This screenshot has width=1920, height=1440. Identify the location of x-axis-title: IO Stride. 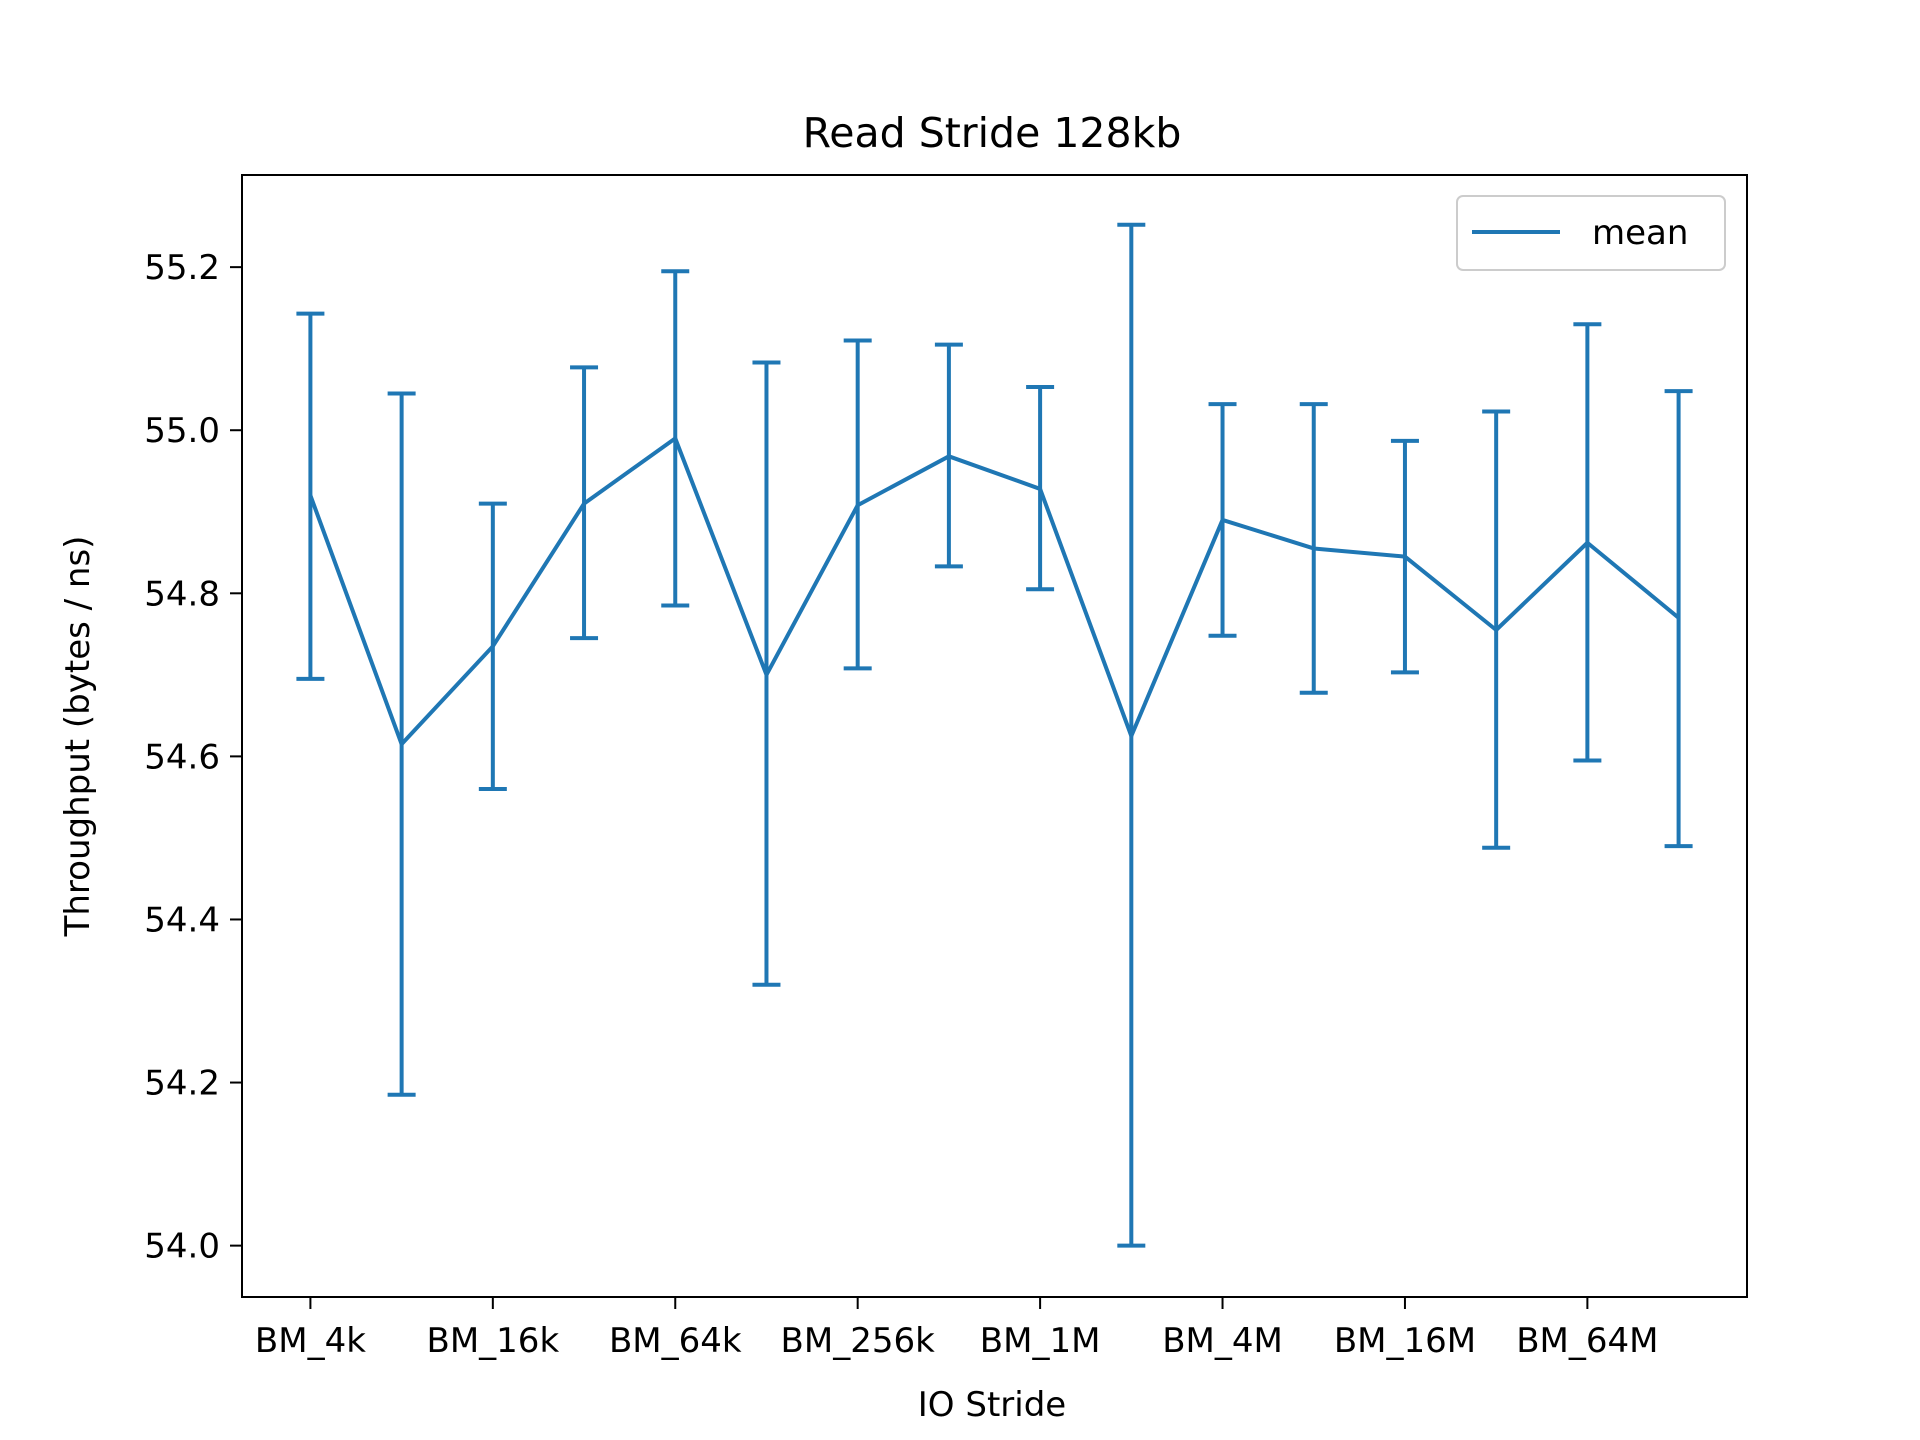
(992, 1405).